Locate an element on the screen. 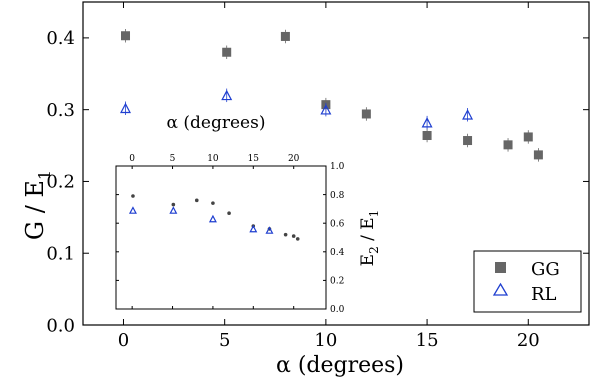 This screenshot has height=382, width=591. main-y-axis-label-subscript: 1 is located at coordinates (44, 175).